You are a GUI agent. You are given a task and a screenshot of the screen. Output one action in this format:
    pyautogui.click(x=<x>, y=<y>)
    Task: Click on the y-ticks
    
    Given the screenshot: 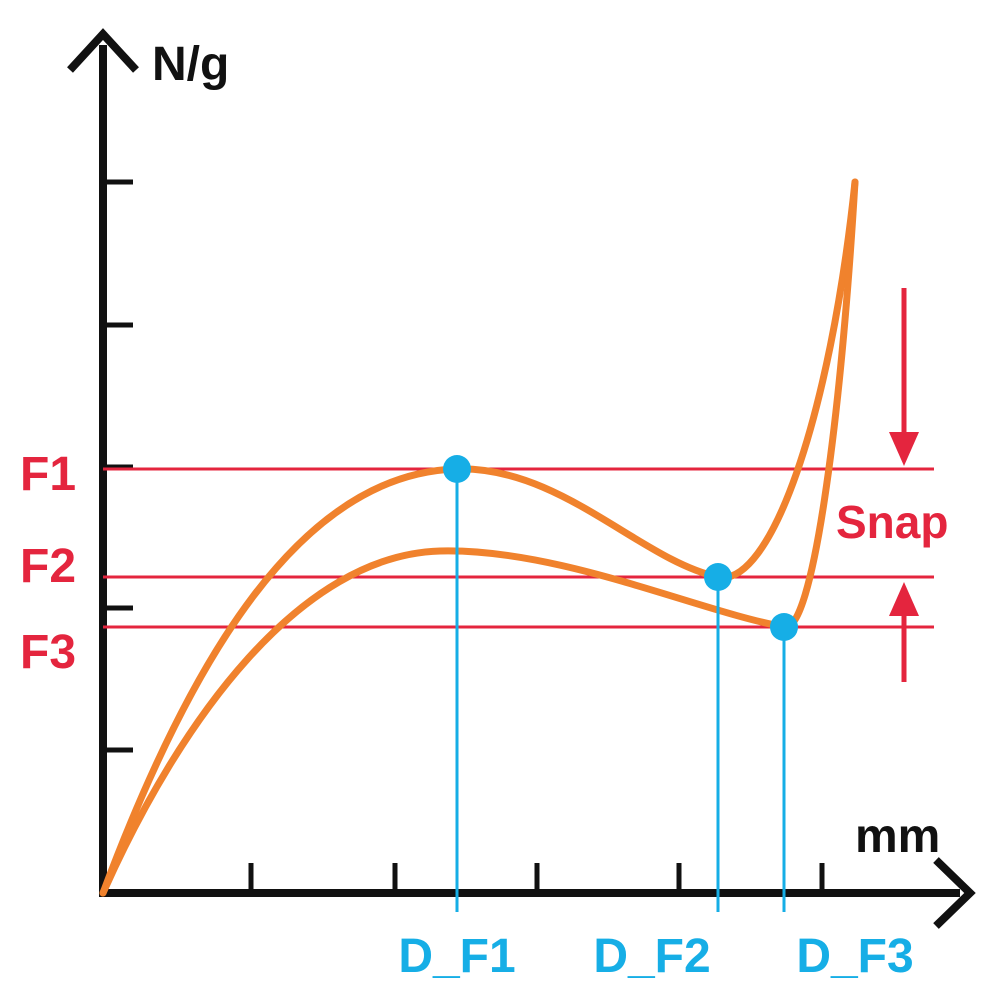 What is the action you would take?
    pyautogui.click(x=118, y=466)
    